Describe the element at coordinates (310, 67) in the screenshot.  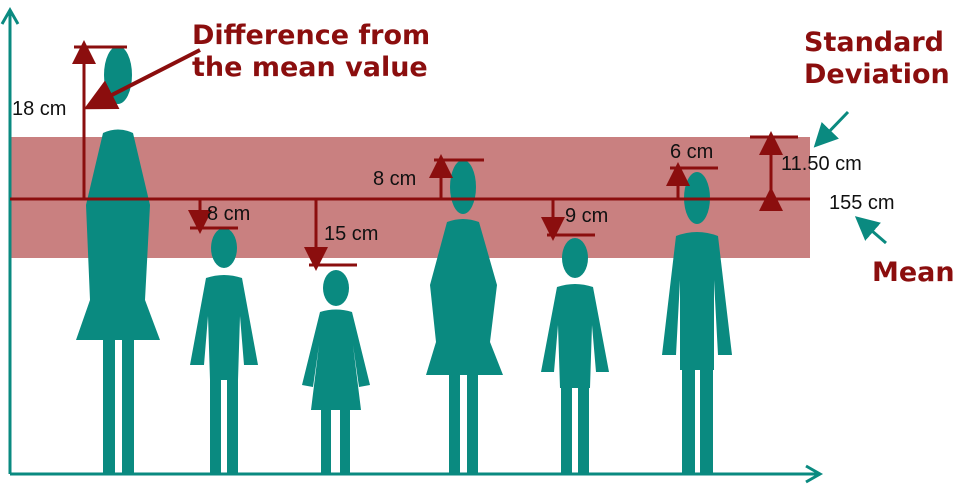
I see `difference-annotation-line-2: the mean value` at that location.